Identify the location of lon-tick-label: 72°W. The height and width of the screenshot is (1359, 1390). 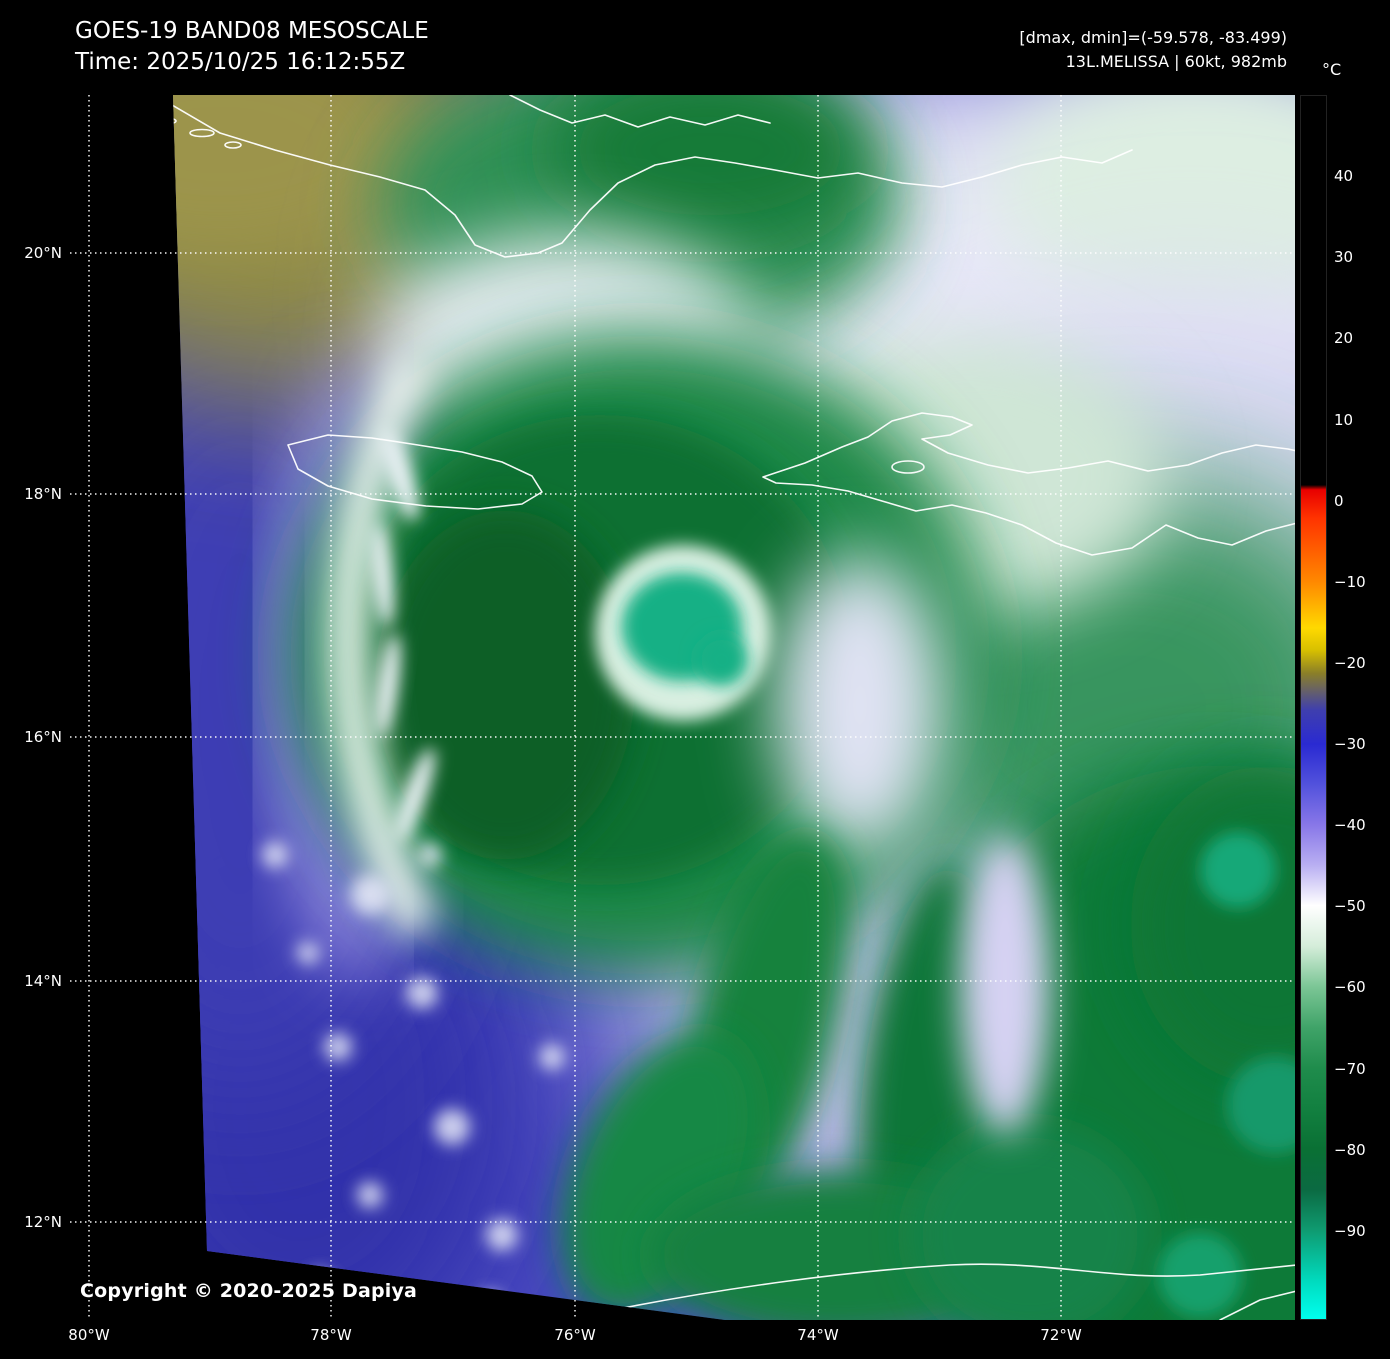
(1061, 1335).